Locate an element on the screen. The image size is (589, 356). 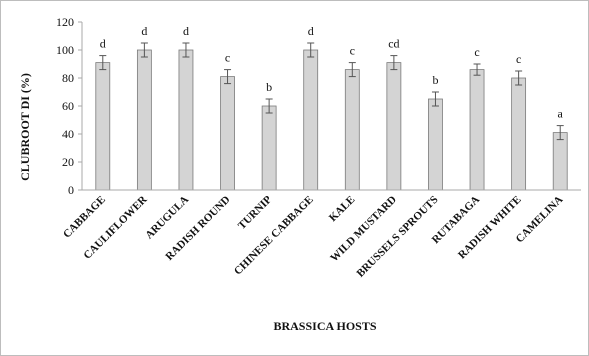
y-axis-ticks: 0 20 40 60 80 100 120 is located at coordinates (69, 106).